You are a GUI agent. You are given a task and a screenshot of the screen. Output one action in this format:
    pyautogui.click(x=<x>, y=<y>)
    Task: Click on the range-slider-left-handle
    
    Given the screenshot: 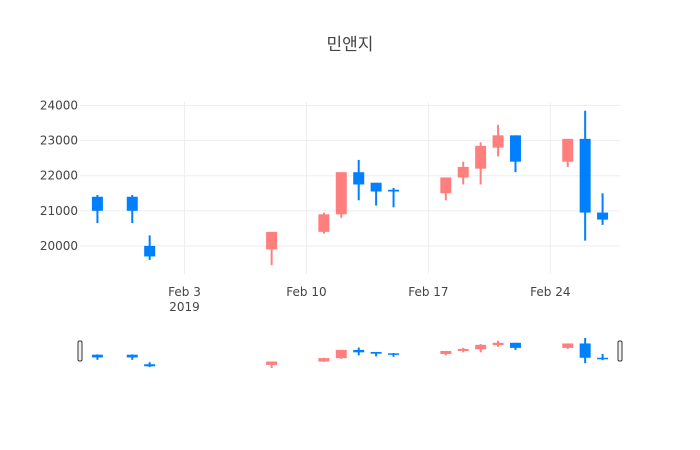 What is the action you would take?
    pyautogui.click(x=80, y=351)
    